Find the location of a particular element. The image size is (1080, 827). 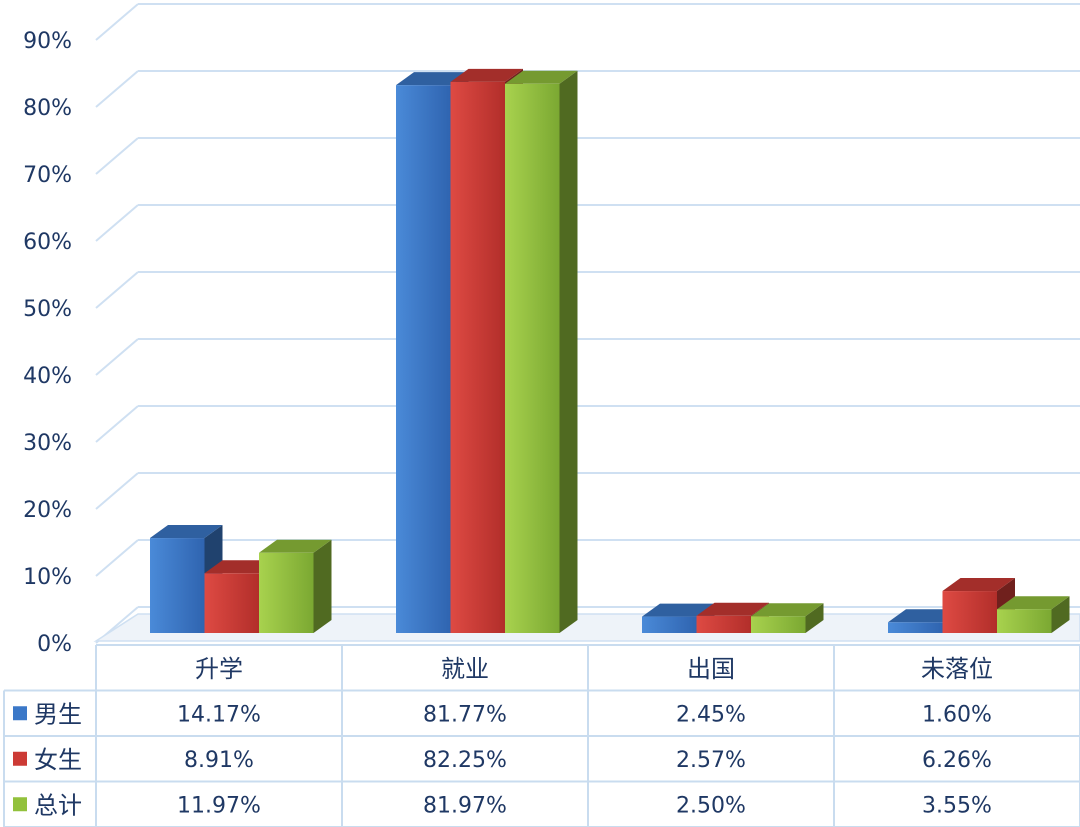

data-label: 1.60% is located at coordinates (957, 714).